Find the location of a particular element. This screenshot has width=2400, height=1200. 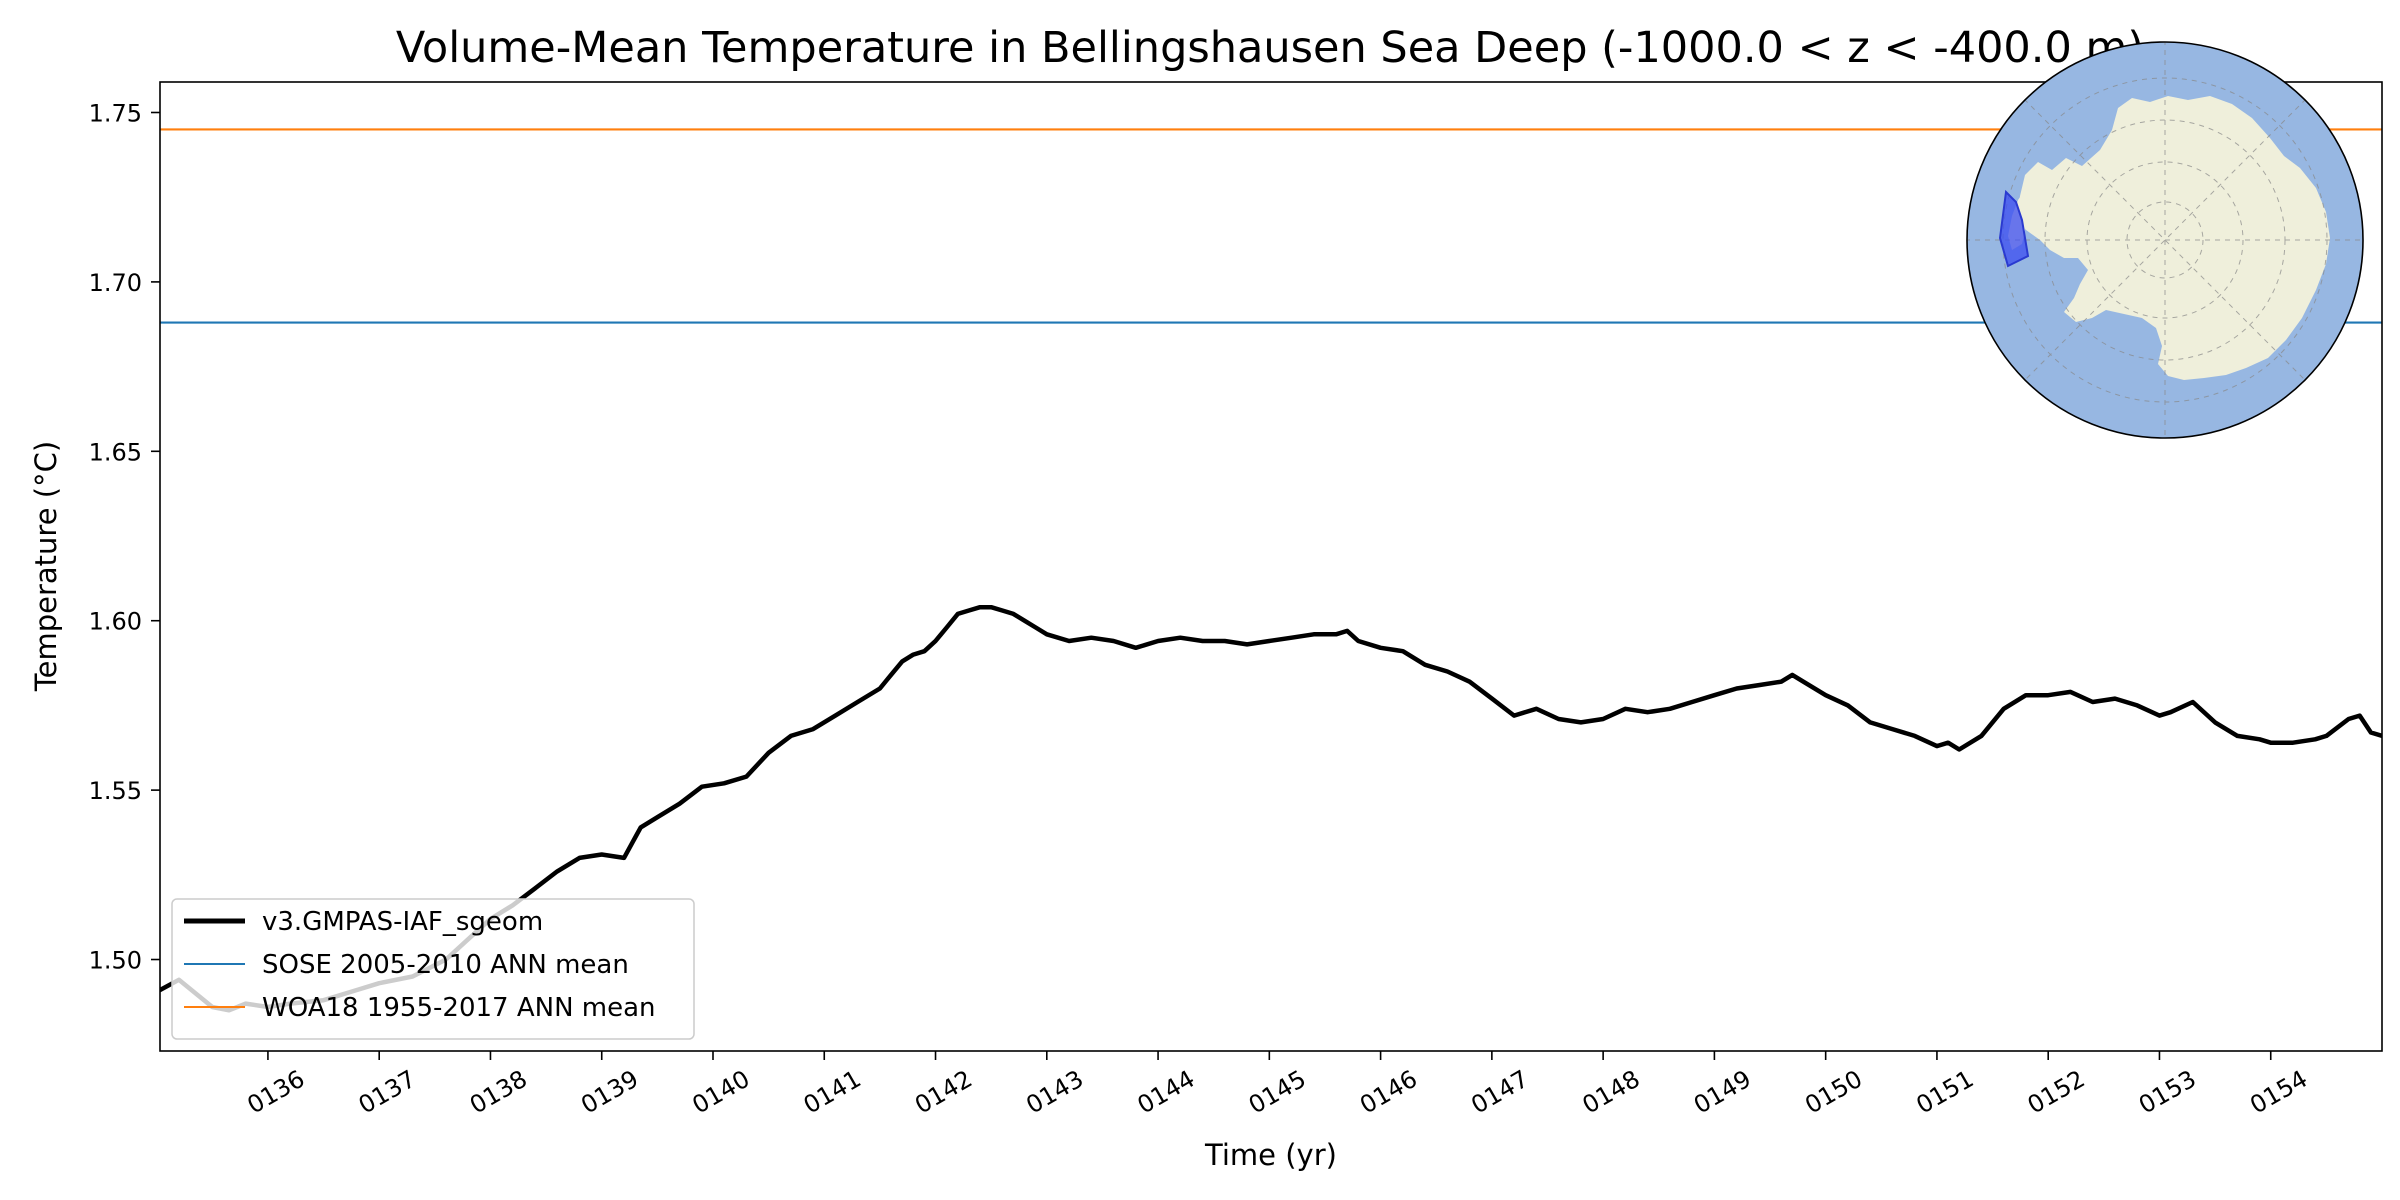

x-tick-label: 0154 is located at coordinates (2278, 1092).